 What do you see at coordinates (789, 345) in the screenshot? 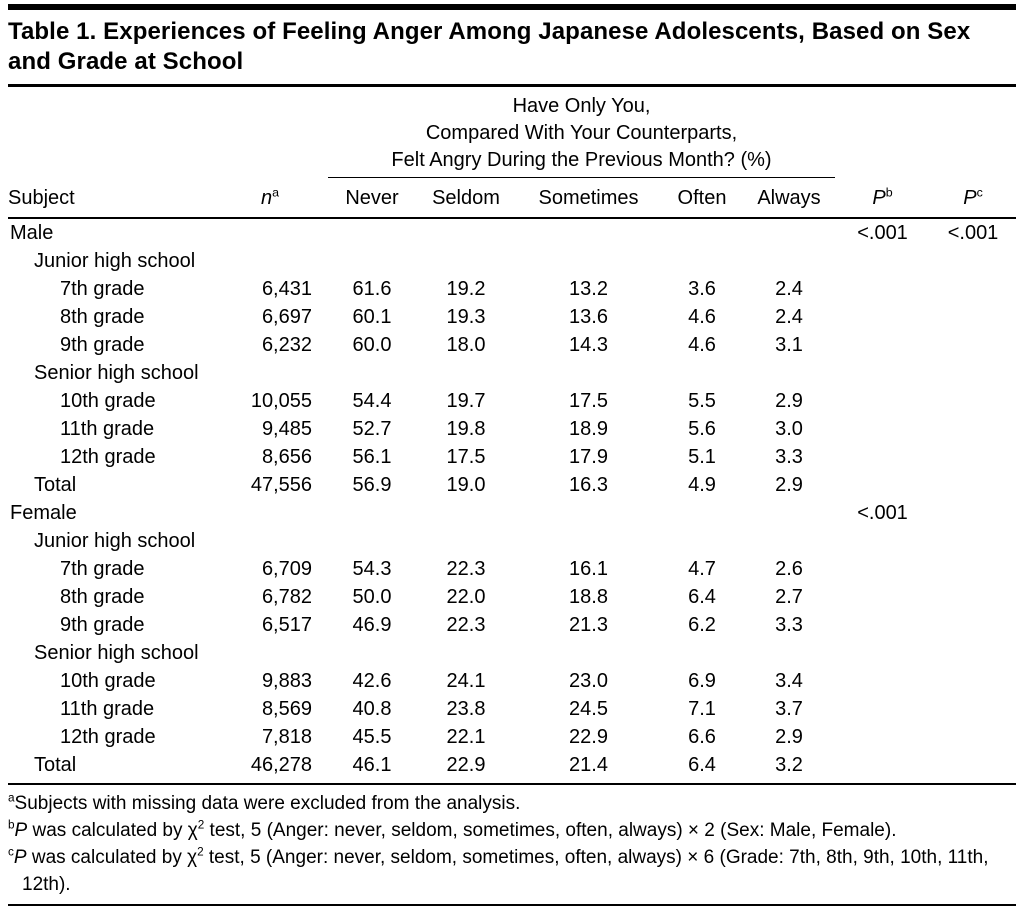
I see `always-value: 3.1` at bounding box center [789, 345].